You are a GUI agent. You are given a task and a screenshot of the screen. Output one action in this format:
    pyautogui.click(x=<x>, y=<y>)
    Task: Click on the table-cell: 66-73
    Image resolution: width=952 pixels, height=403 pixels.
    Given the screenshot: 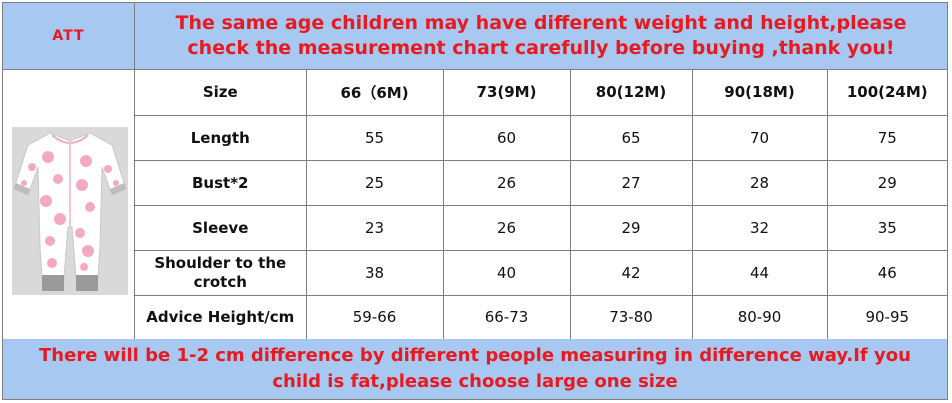 What is the action you would take?
    pyautogui.click(x=506, y=317)
    